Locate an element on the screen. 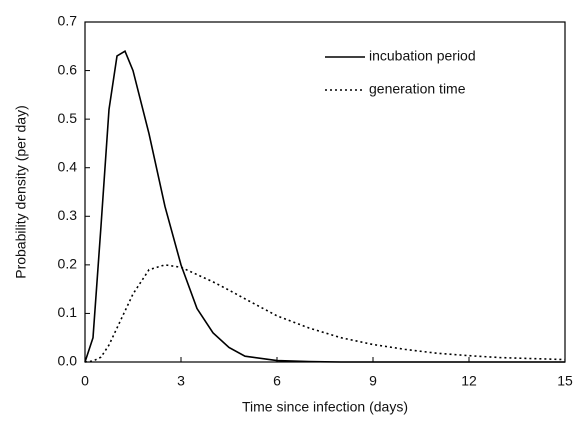  y-tick-label: 0.4 is located at coordinates (68, 166).